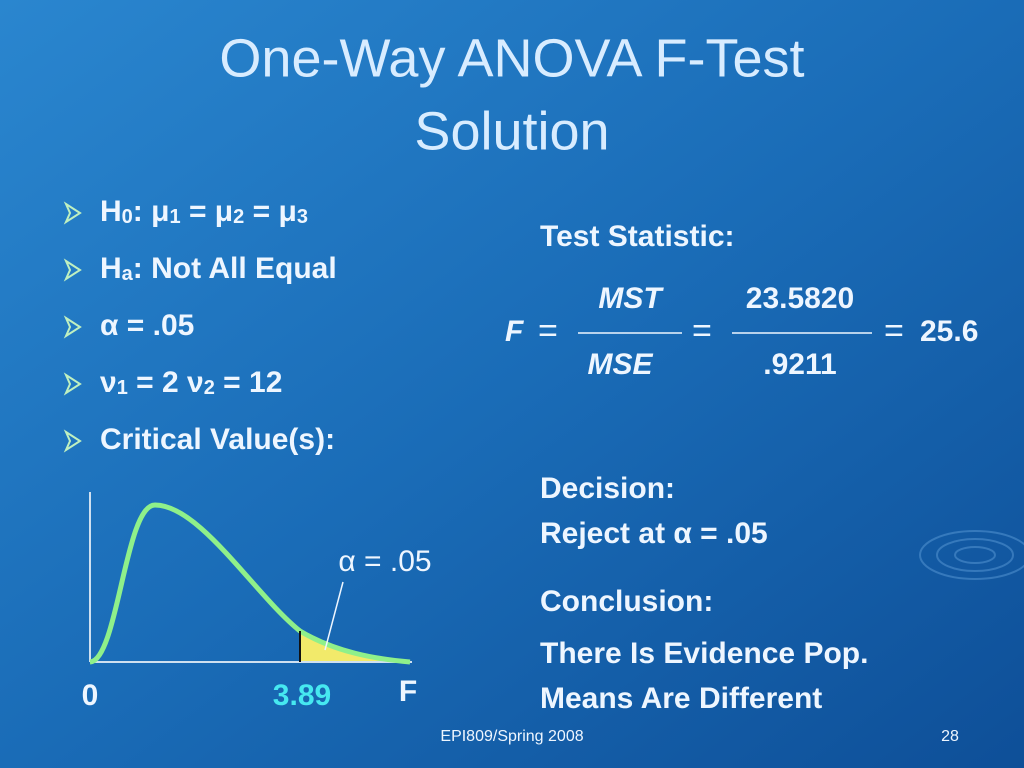 This screenshot has height=768, width=1024. What do you see at coordinates (949, 331) in the screenshot?
I see `result: 25.6` at bounding box center [949, 331].